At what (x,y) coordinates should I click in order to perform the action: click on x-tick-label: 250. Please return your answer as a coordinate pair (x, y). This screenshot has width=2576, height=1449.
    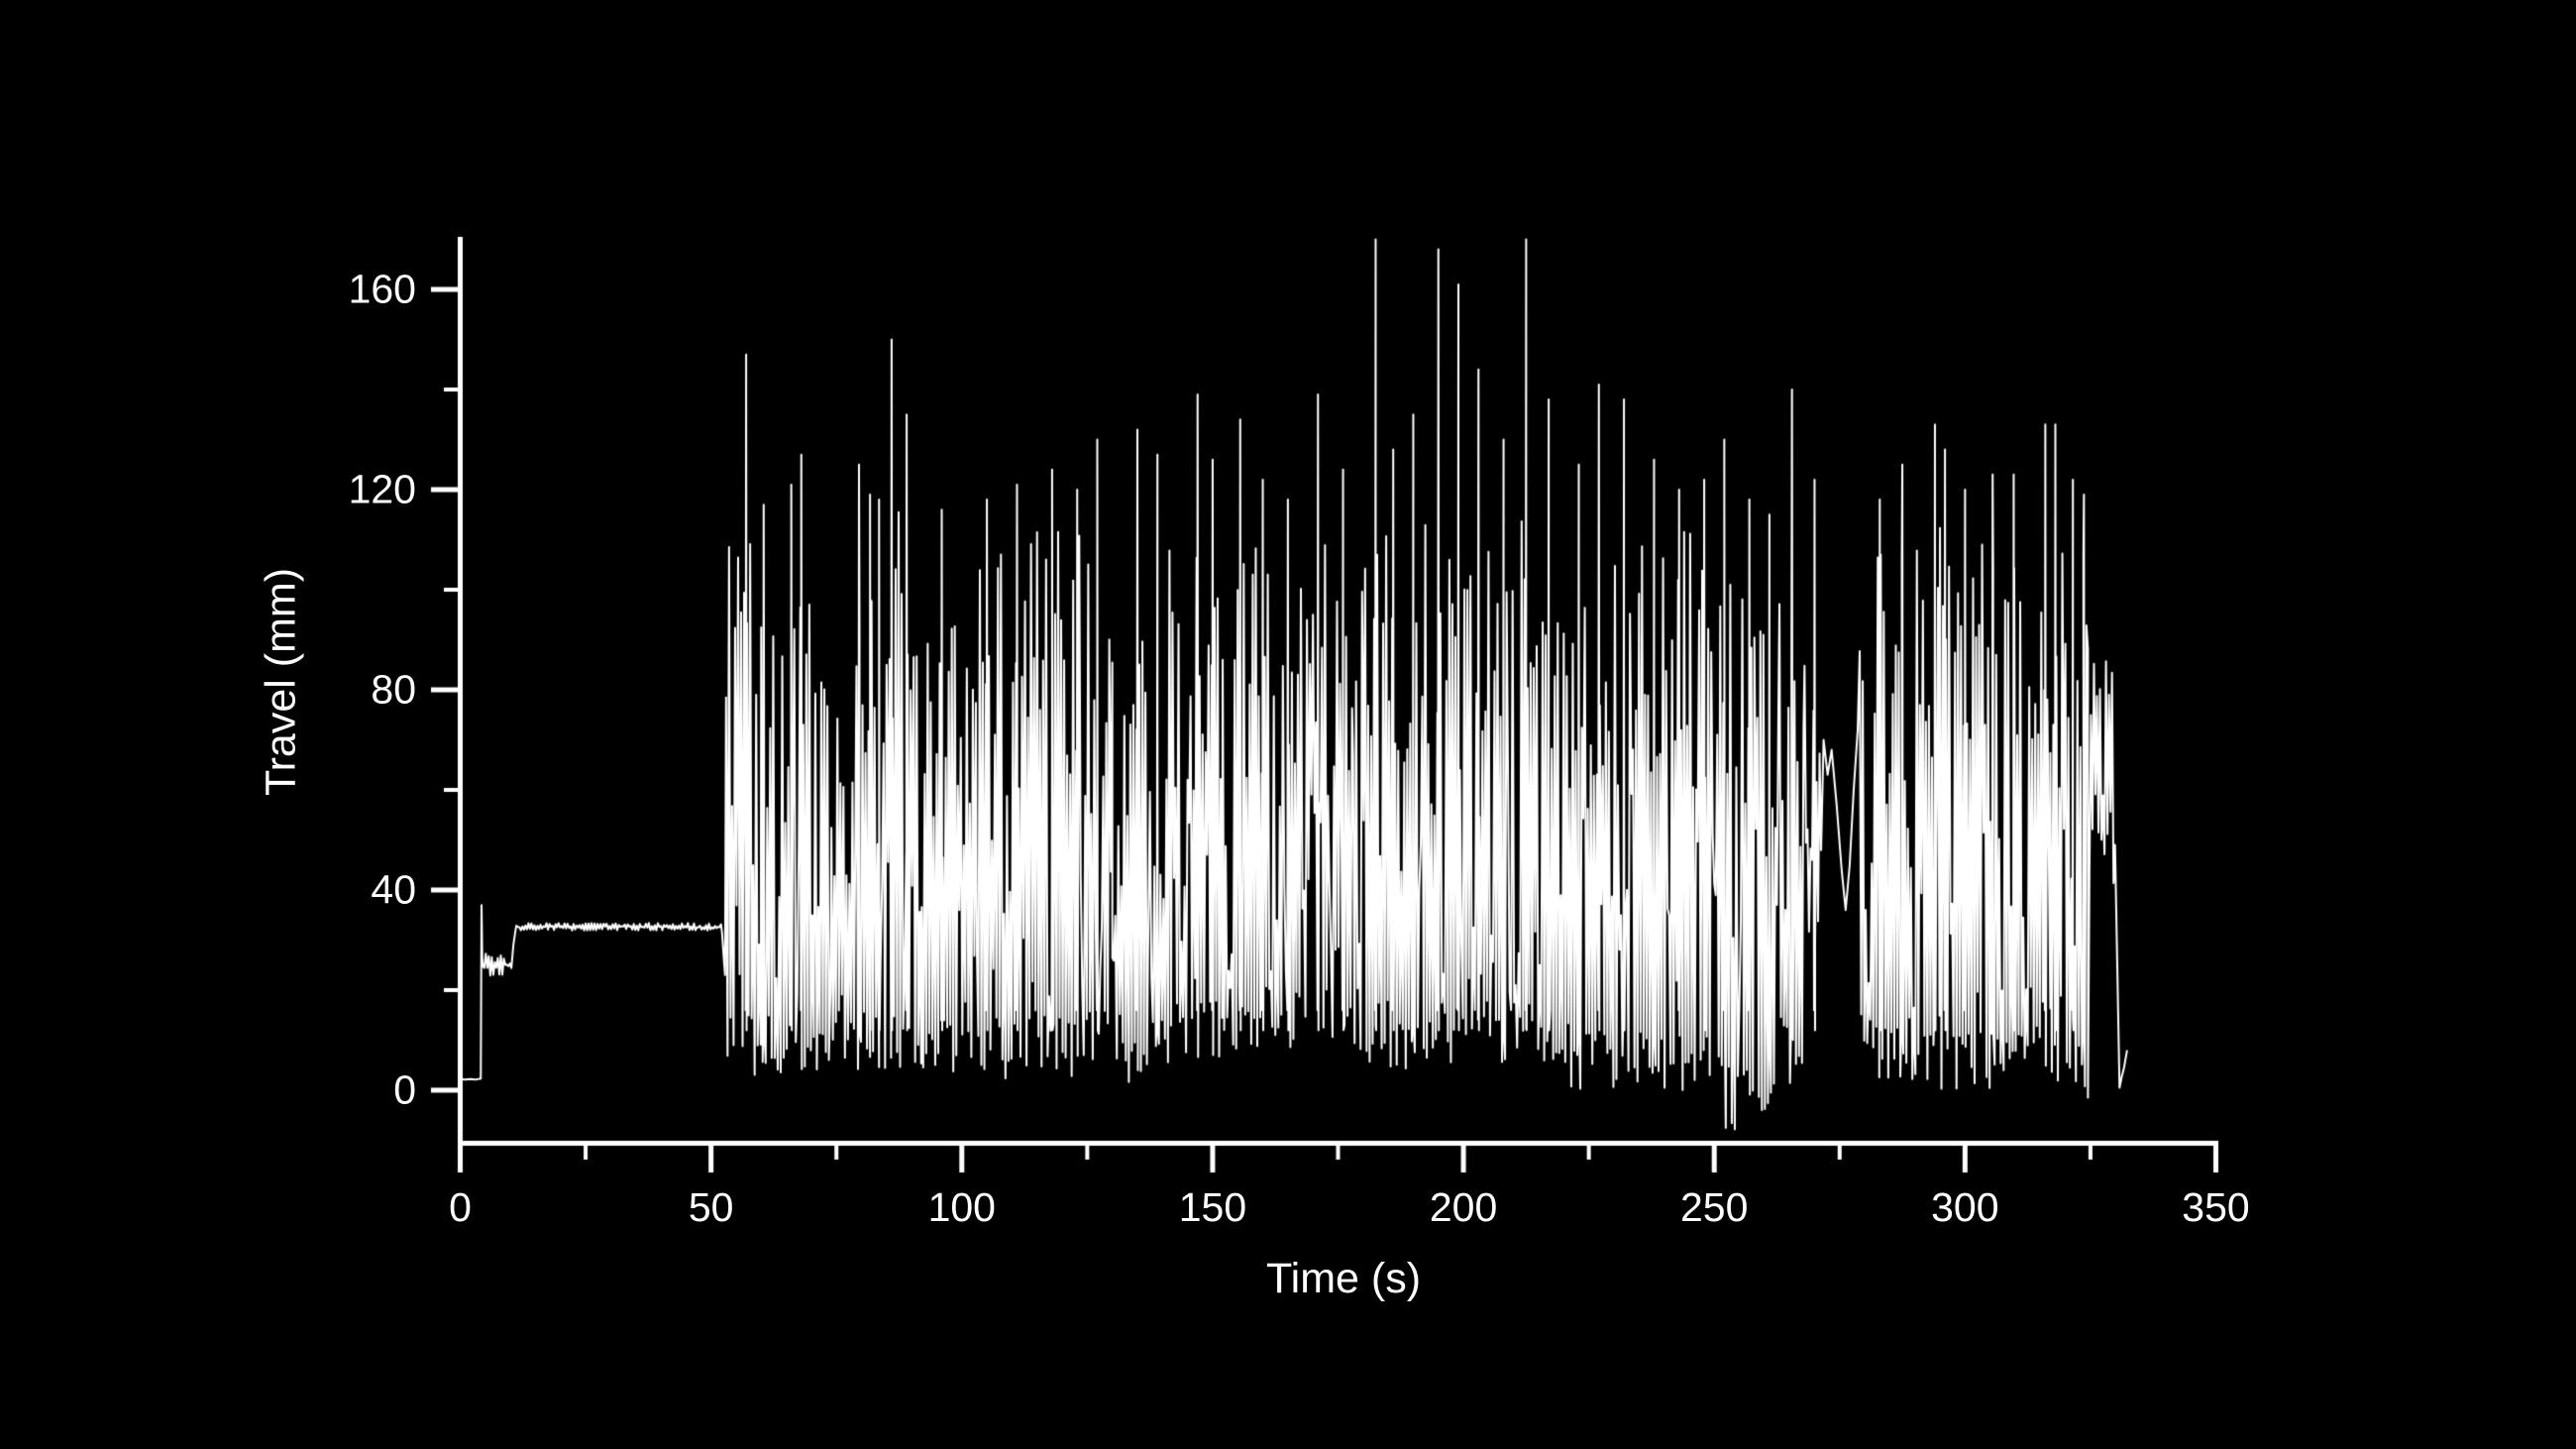
    Looking at the image, I should click on (1714, 1207).